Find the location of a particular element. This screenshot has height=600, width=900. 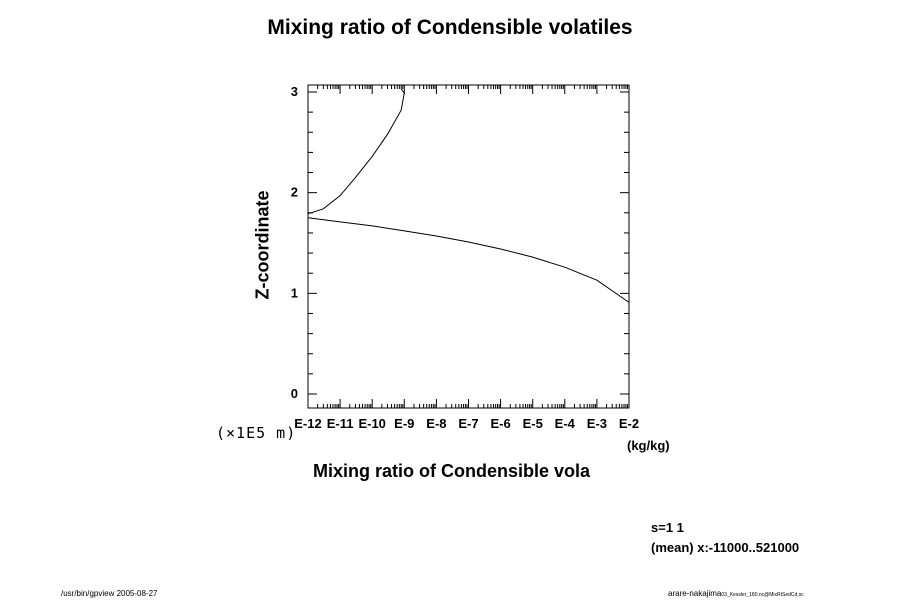

y-tick-label: 0 is located at coordinates (294, 393).